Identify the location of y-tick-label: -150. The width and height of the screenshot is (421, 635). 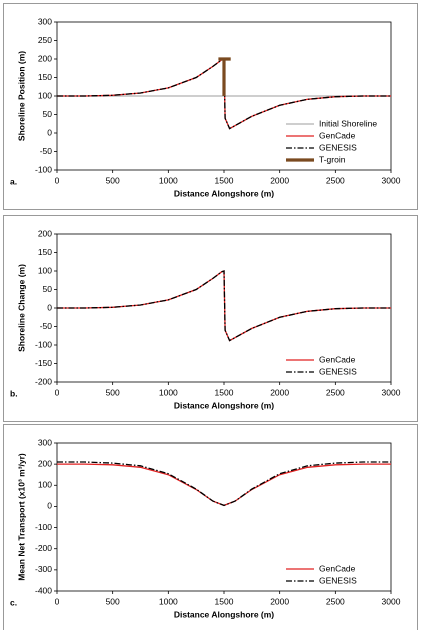
(43, 363).